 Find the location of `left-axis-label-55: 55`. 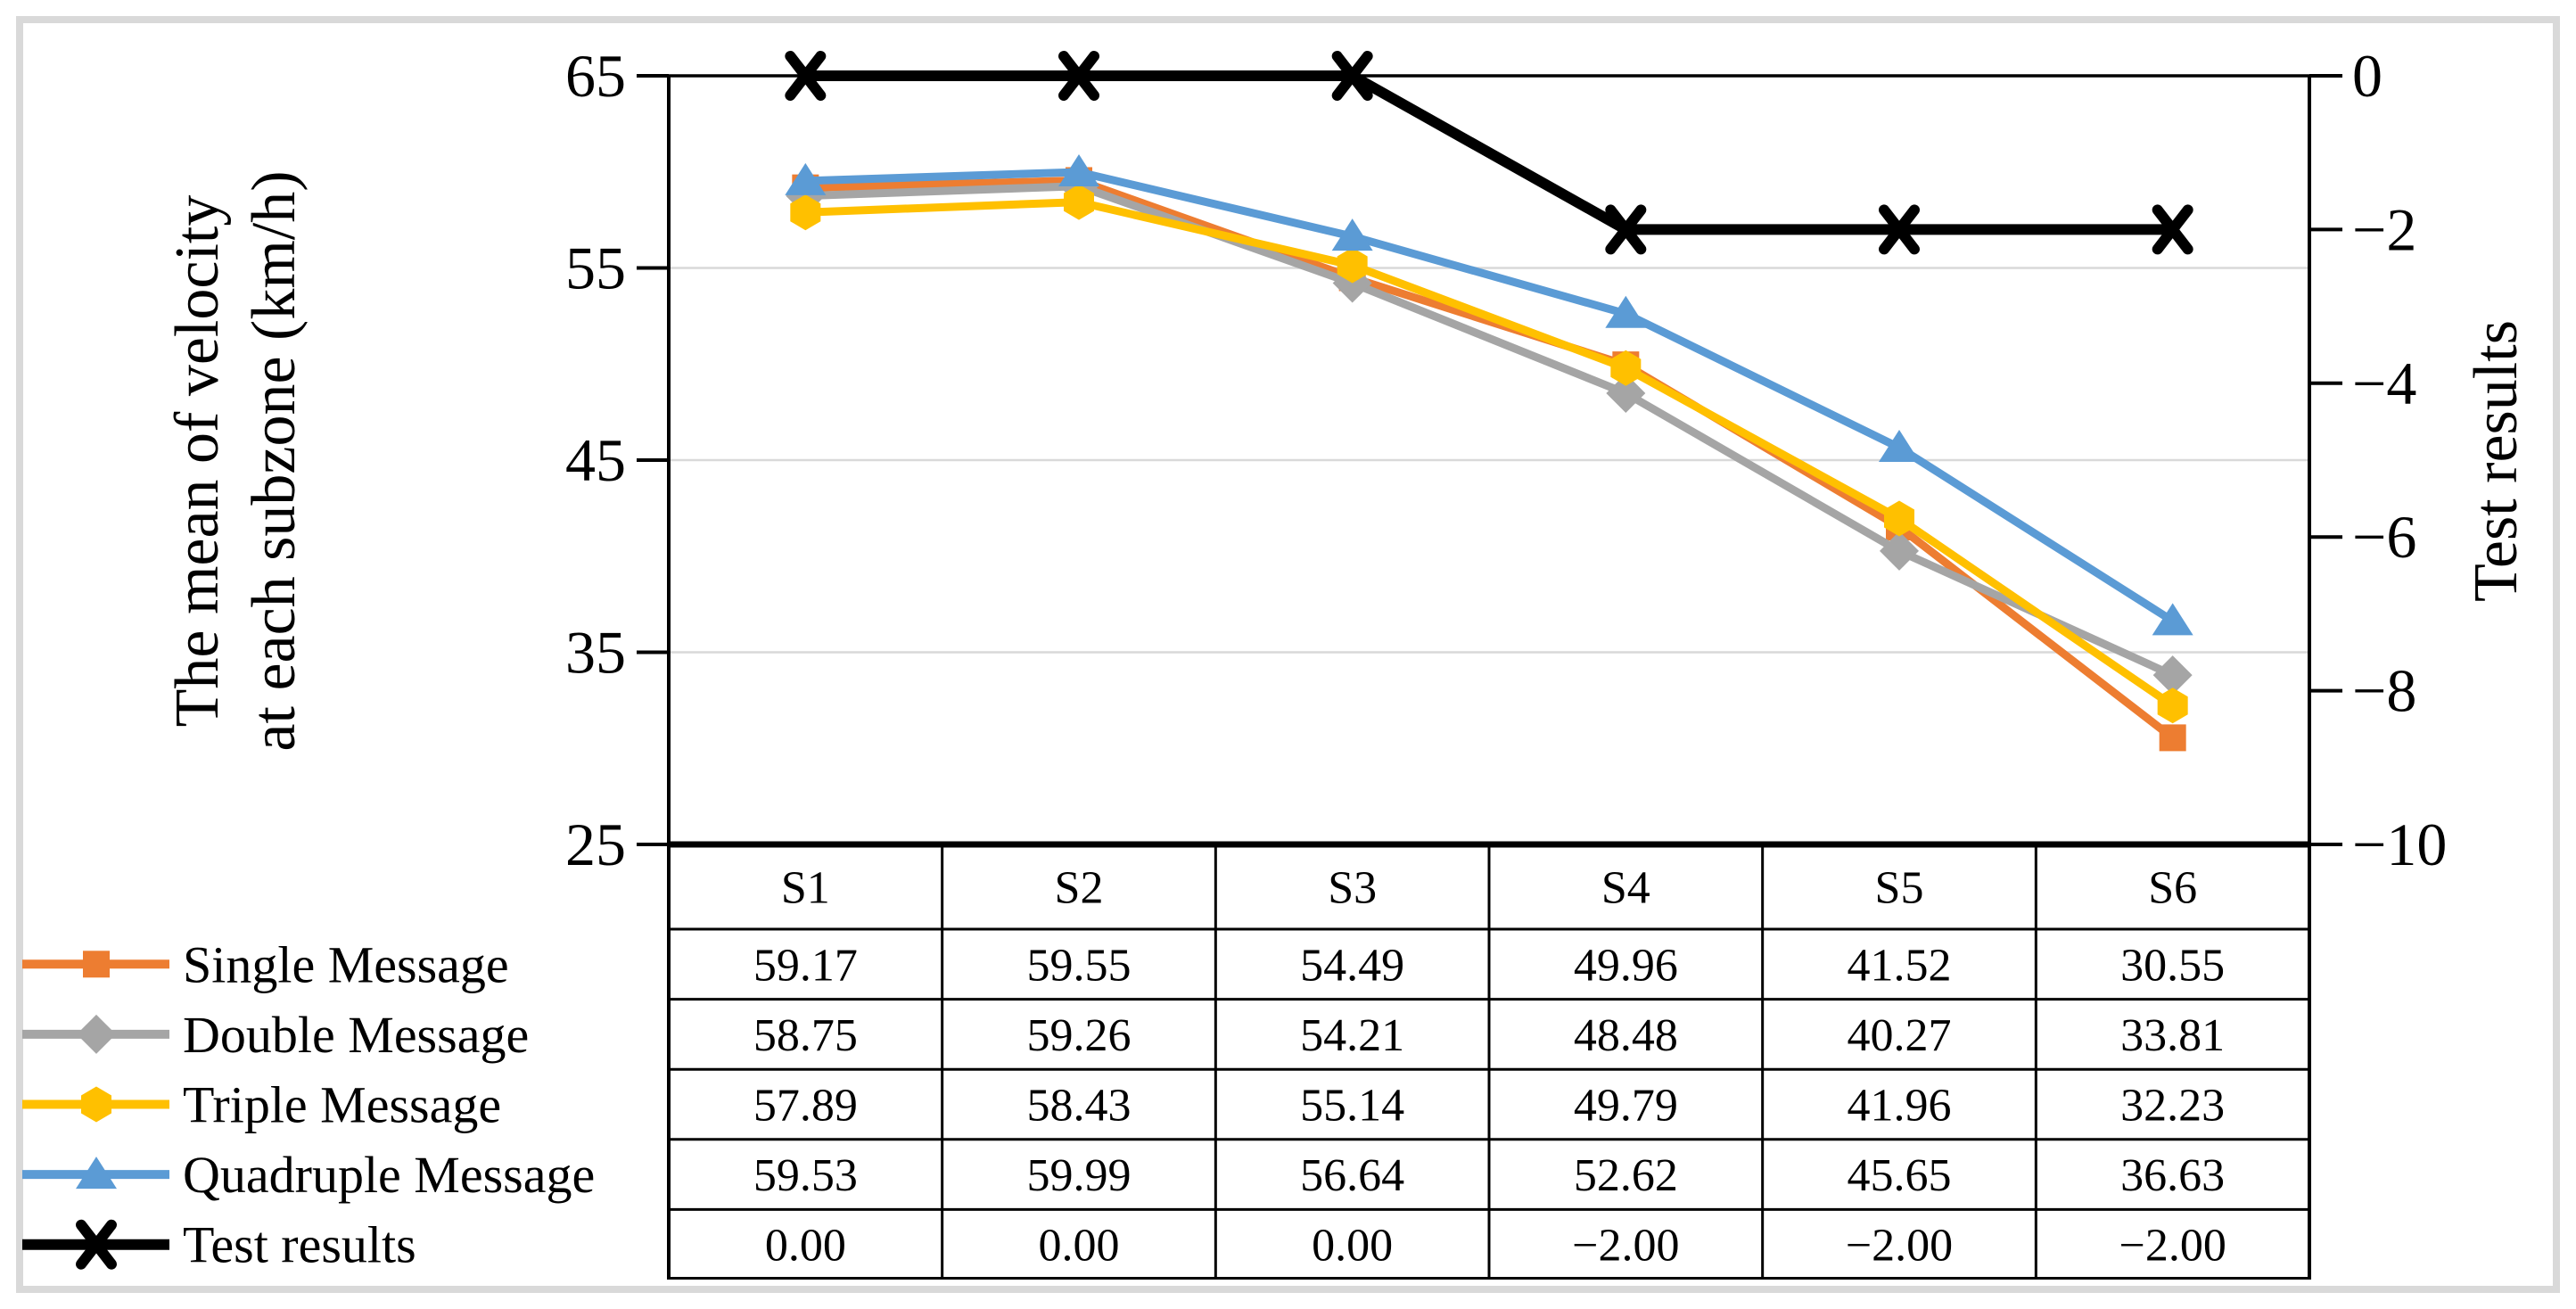

left-axis-label-55: 55 is located at coordinates (595, 268).